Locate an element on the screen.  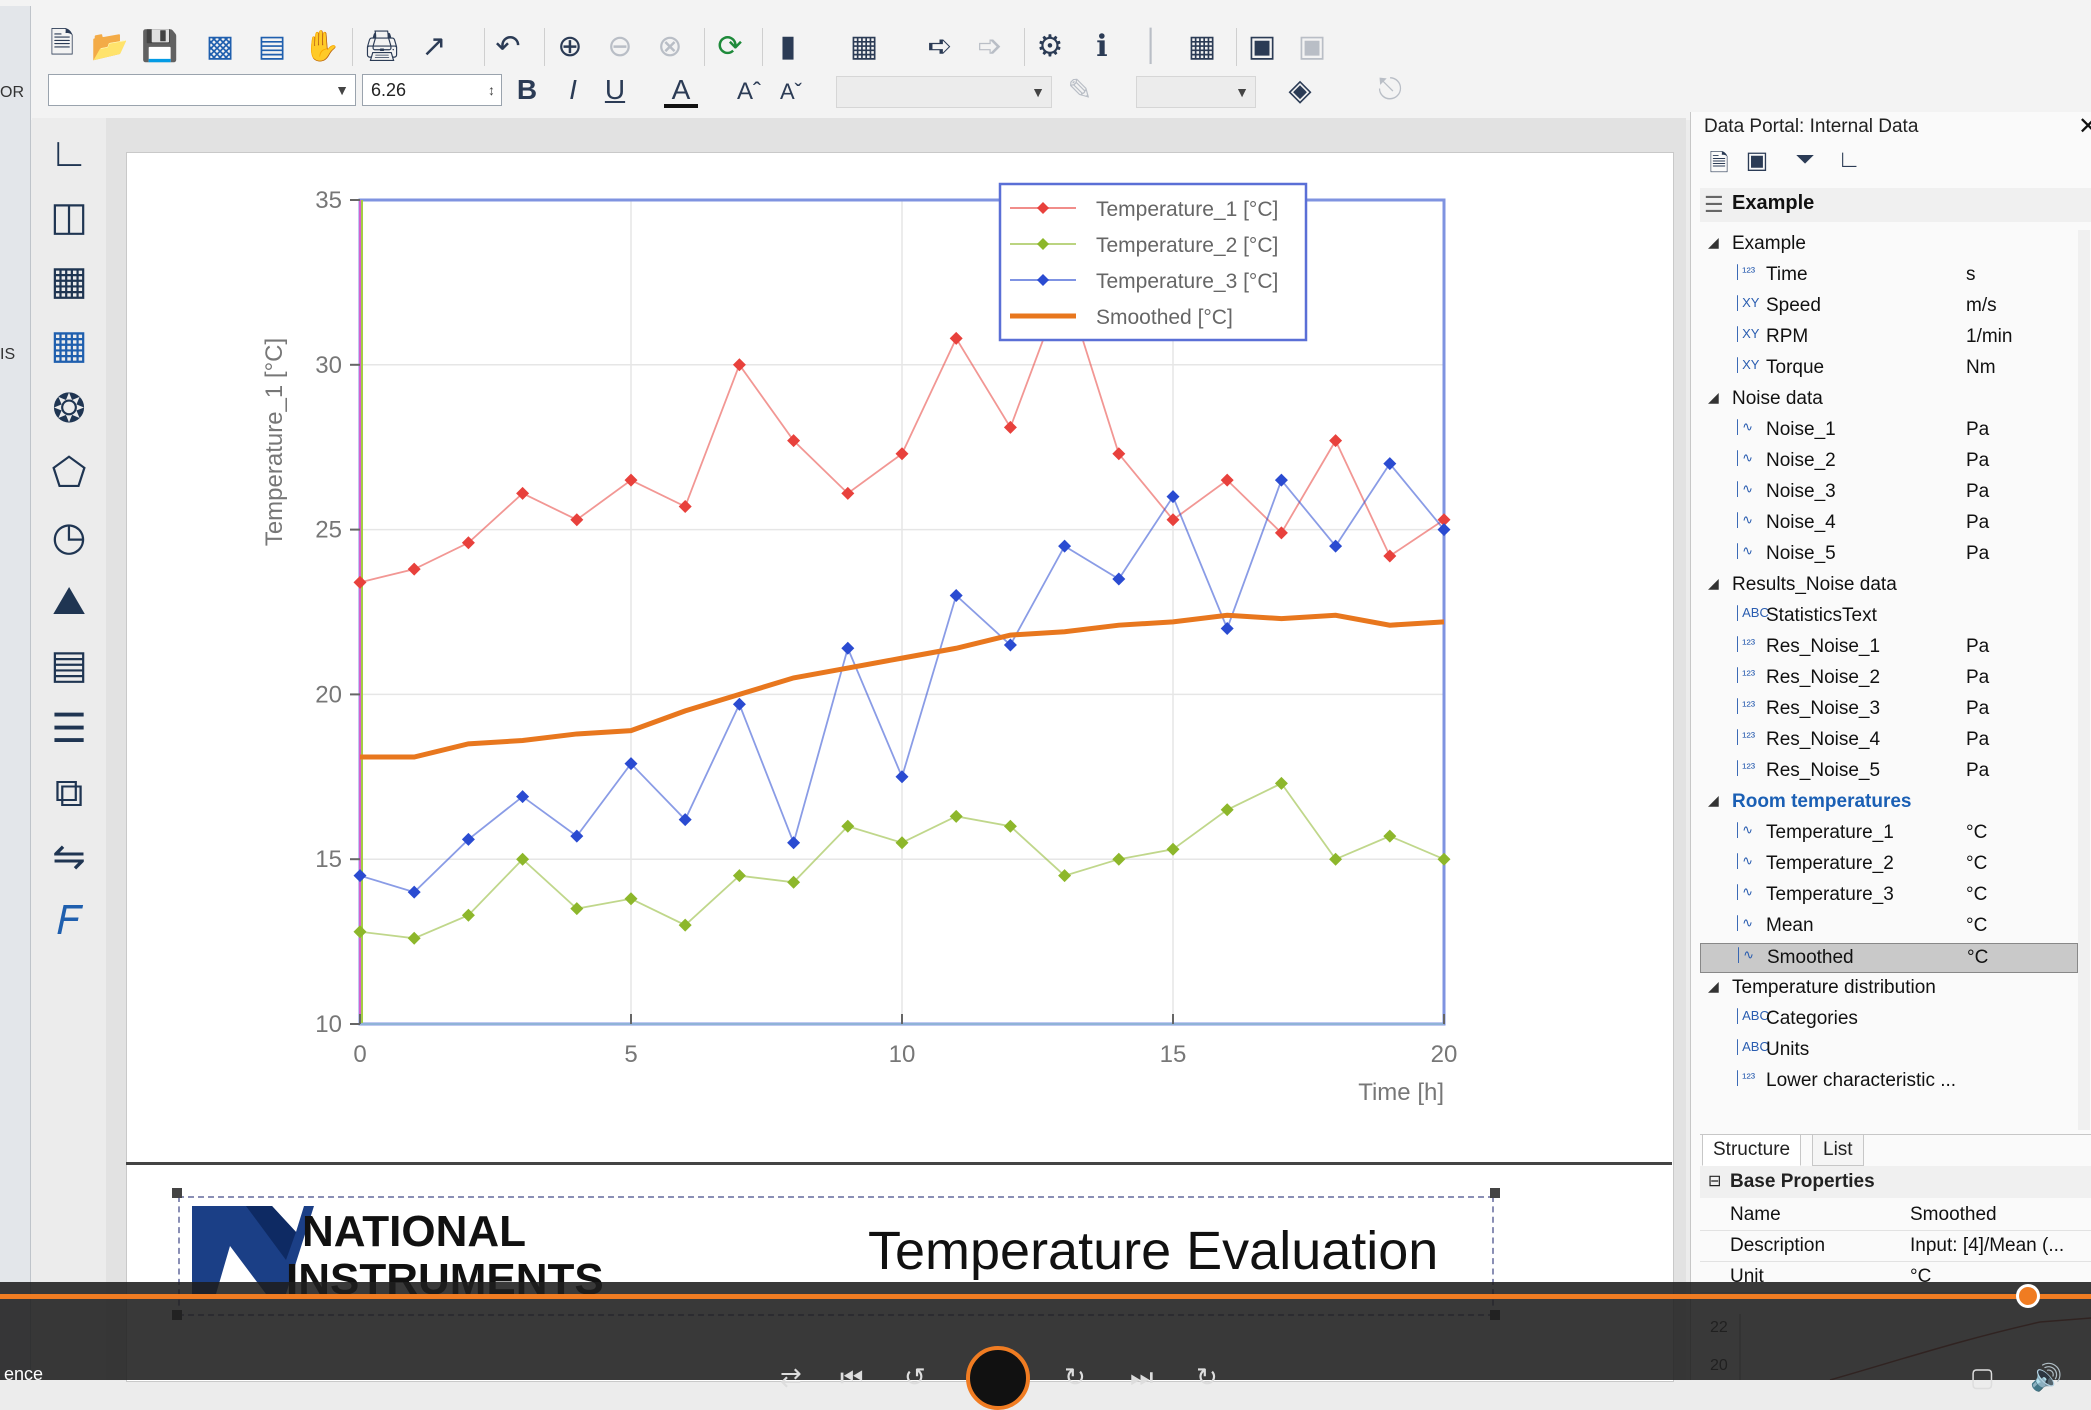
shrink-font-button: Aˇ is located at coordinates (791, 91).